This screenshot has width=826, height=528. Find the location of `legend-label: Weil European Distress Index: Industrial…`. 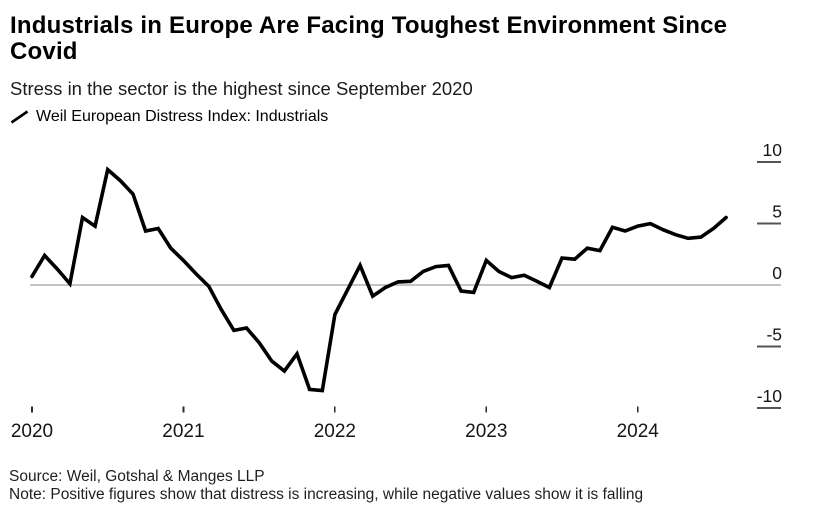

legend-label: Weil European Distress Index: Industrial… is located at coordinates (182, 116).